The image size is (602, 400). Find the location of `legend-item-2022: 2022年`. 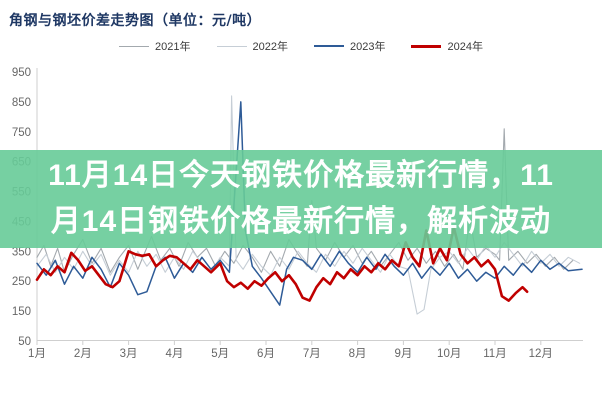

legend-item-2022: 2022年 is located at coordinates (252, 46).